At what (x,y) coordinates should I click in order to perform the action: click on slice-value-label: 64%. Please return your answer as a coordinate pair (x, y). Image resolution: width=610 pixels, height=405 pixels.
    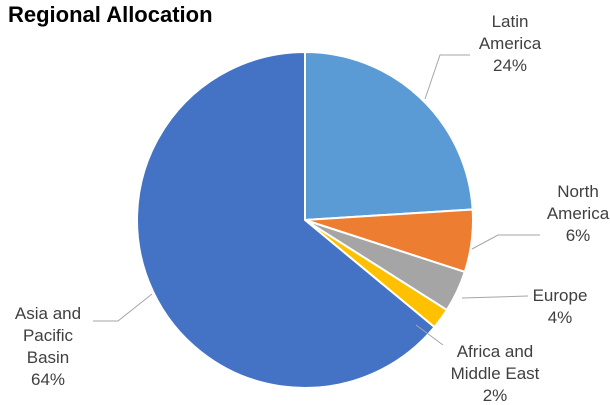
    Looking at the image, I should click on (48, 379).